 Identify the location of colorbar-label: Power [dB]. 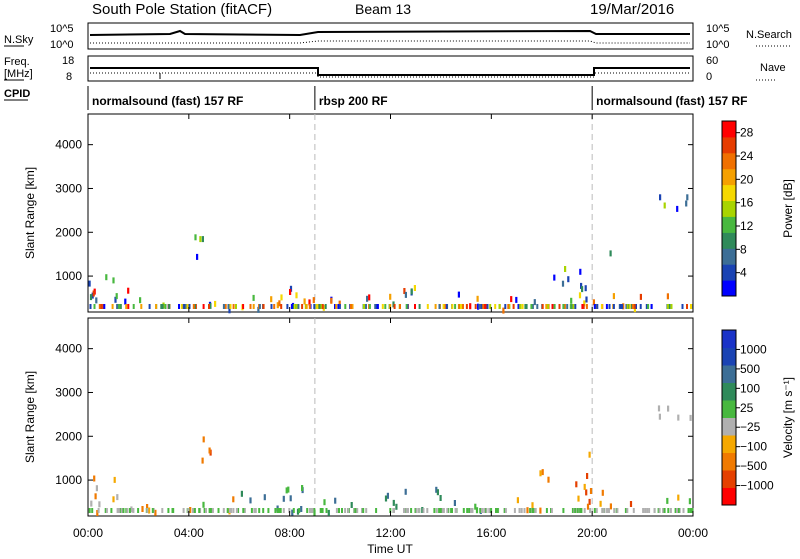
(788, 208).